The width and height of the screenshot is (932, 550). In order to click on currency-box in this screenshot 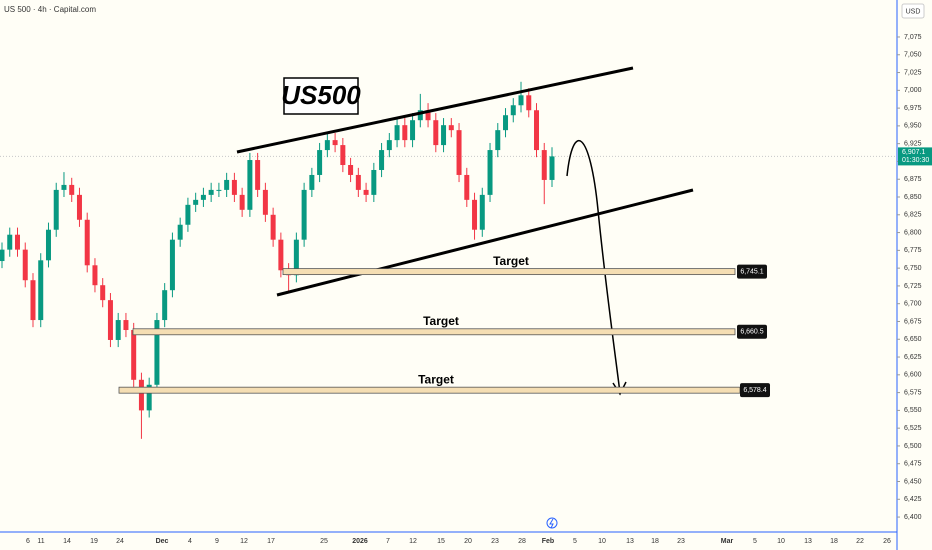, I will do `click(913, 11)`.